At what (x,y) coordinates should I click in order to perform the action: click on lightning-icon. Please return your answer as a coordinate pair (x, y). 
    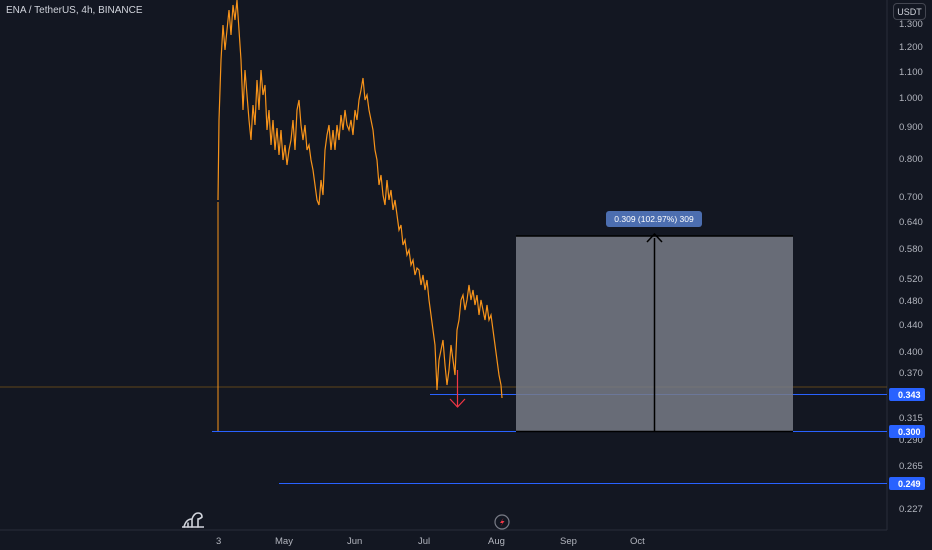
    Looking at the image, I should click on (502, 522).